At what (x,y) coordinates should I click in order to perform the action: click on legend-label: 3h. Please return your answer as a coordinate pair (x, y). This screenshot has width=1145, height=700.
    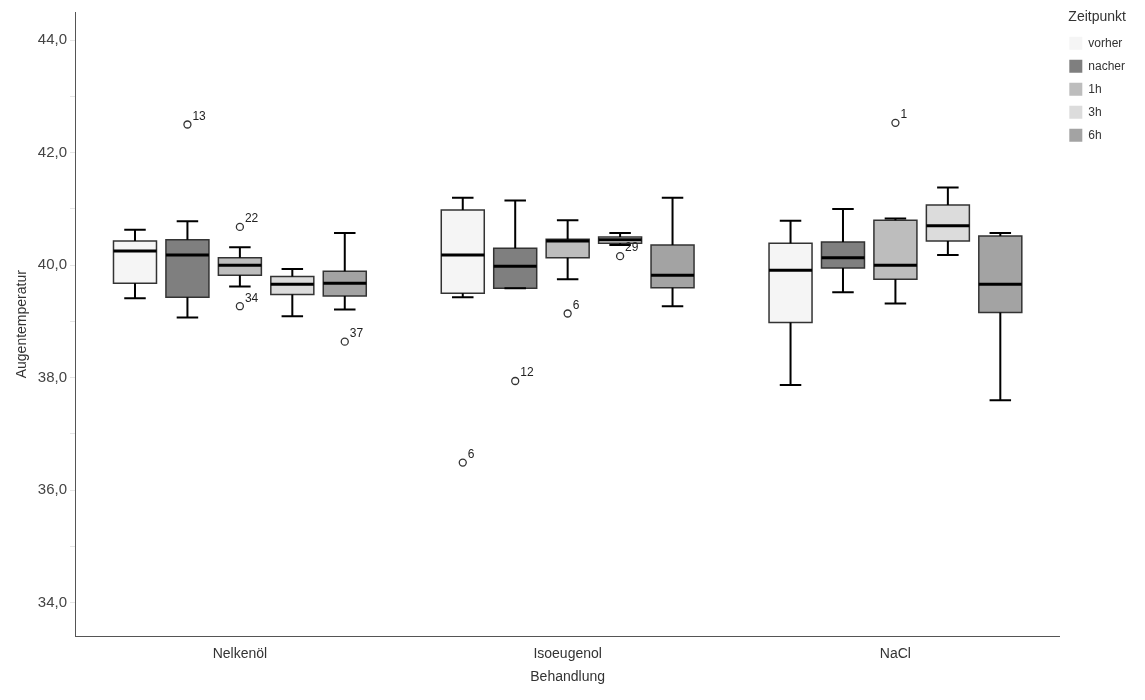
    Looking at the image, I should click on (1095, 111).